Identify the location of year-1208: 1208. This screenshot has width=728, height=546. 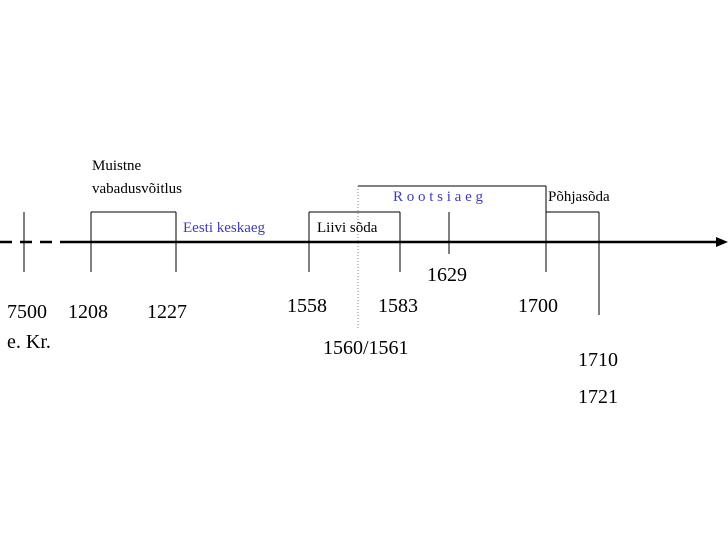
(88, 312).